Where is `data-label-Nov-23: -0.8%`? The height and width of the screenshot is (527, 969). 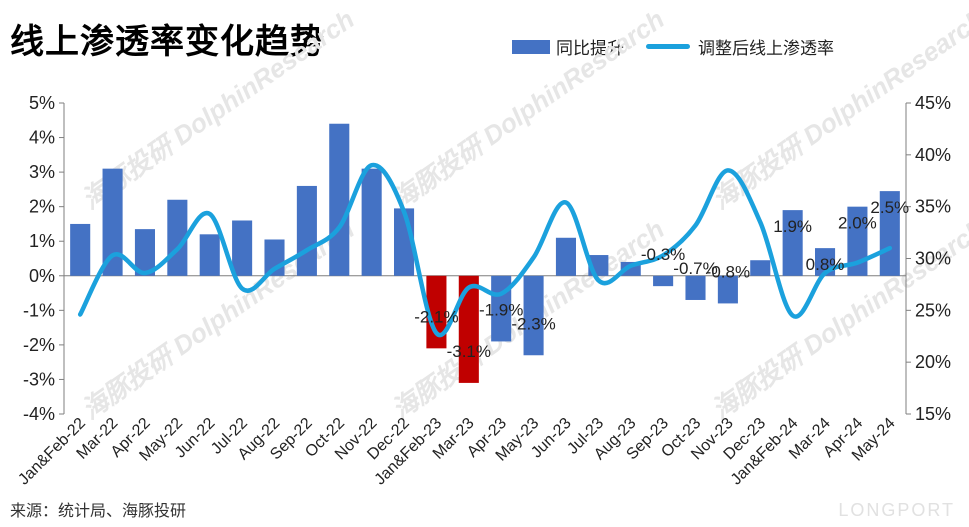 data-label-Nov-23: -0.8% is located at coordinates (728, 271).